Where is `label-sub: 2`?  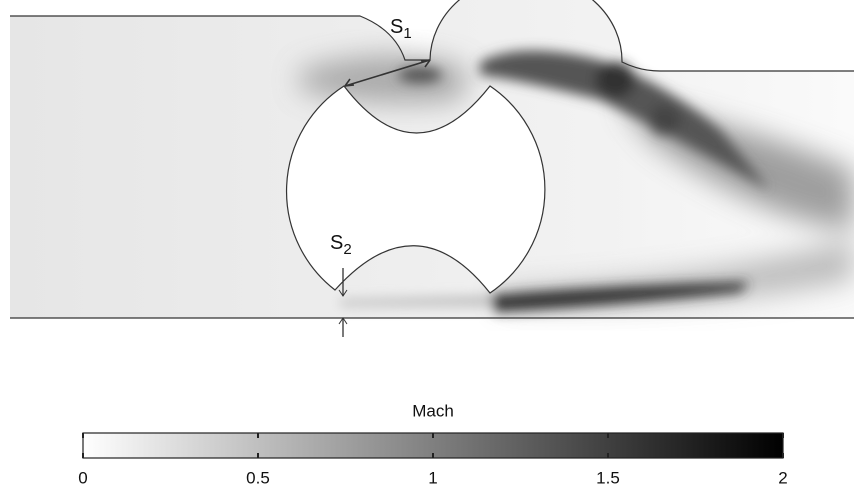
label-sub: 2 is located at coordinates (347, 249).